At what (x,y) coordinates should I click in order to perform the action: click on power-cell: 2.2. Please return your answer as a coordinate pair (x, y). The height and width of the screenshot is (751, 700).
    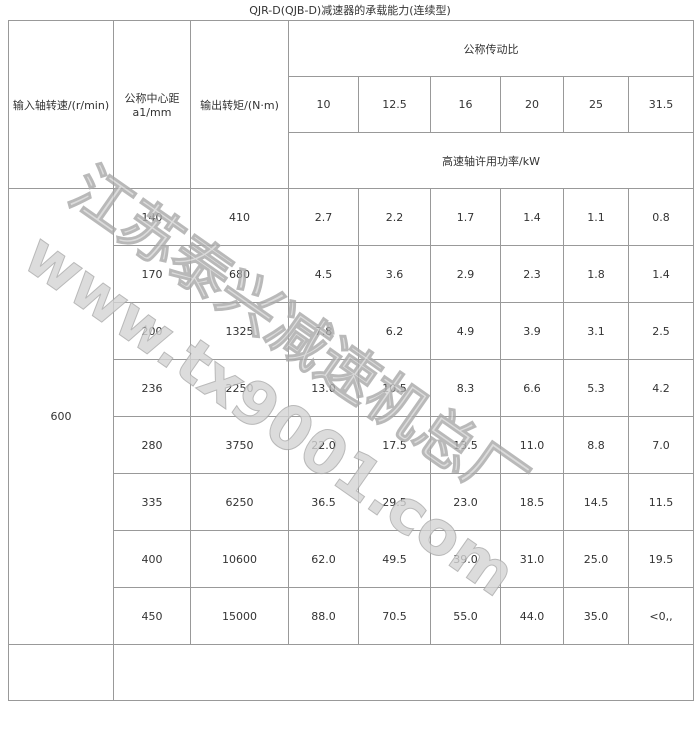
    Looking at the image, I should click on (394, 217).